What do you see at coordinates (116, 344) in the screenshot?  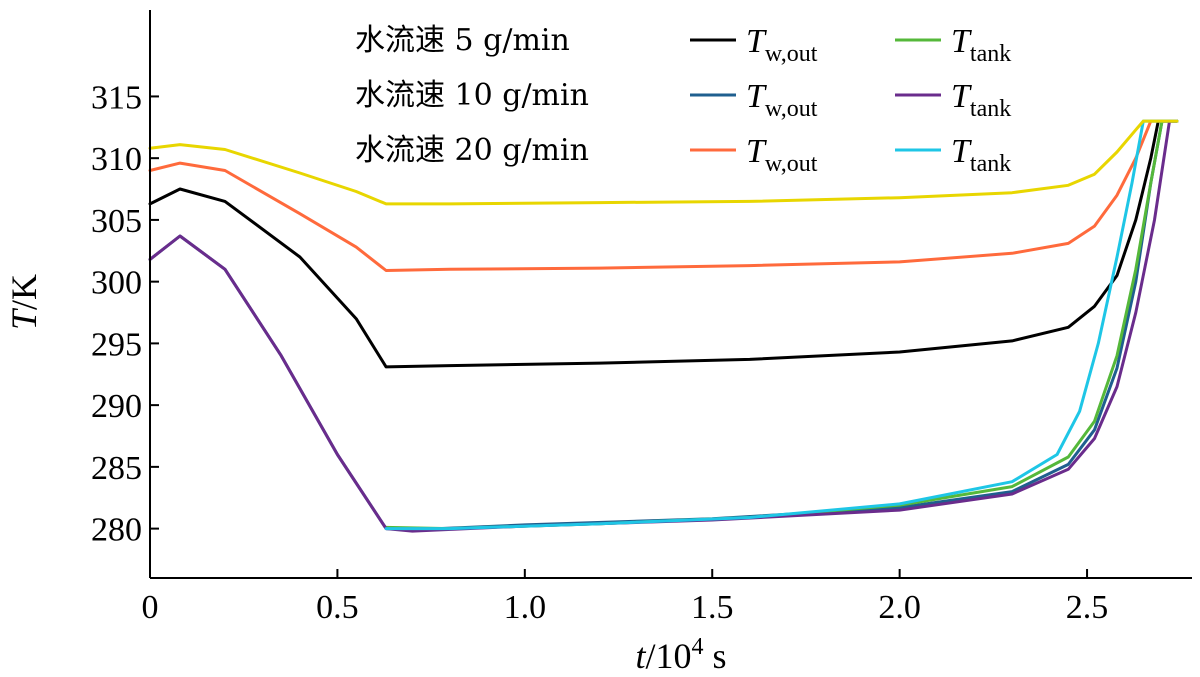 I see `y-tick-label: 295` at bounding box center [116, 344].